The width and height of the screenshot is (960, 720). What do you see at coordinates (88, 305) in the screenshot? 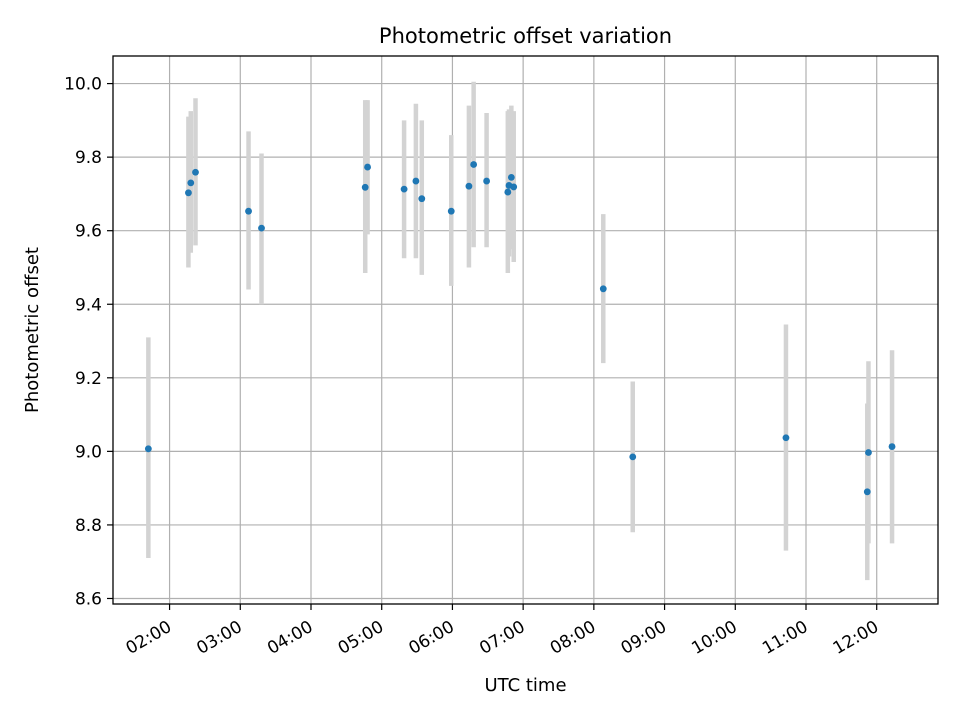
I see `y-tick-label: 9.4` at bounding box center [88, 305].